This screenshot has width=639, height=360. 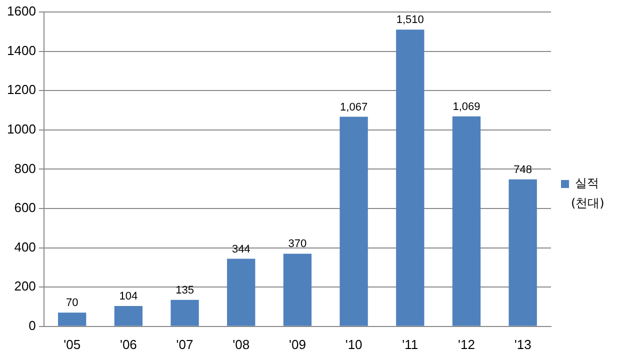 I want to click on data-label: 370, so click(x=297, y=244).